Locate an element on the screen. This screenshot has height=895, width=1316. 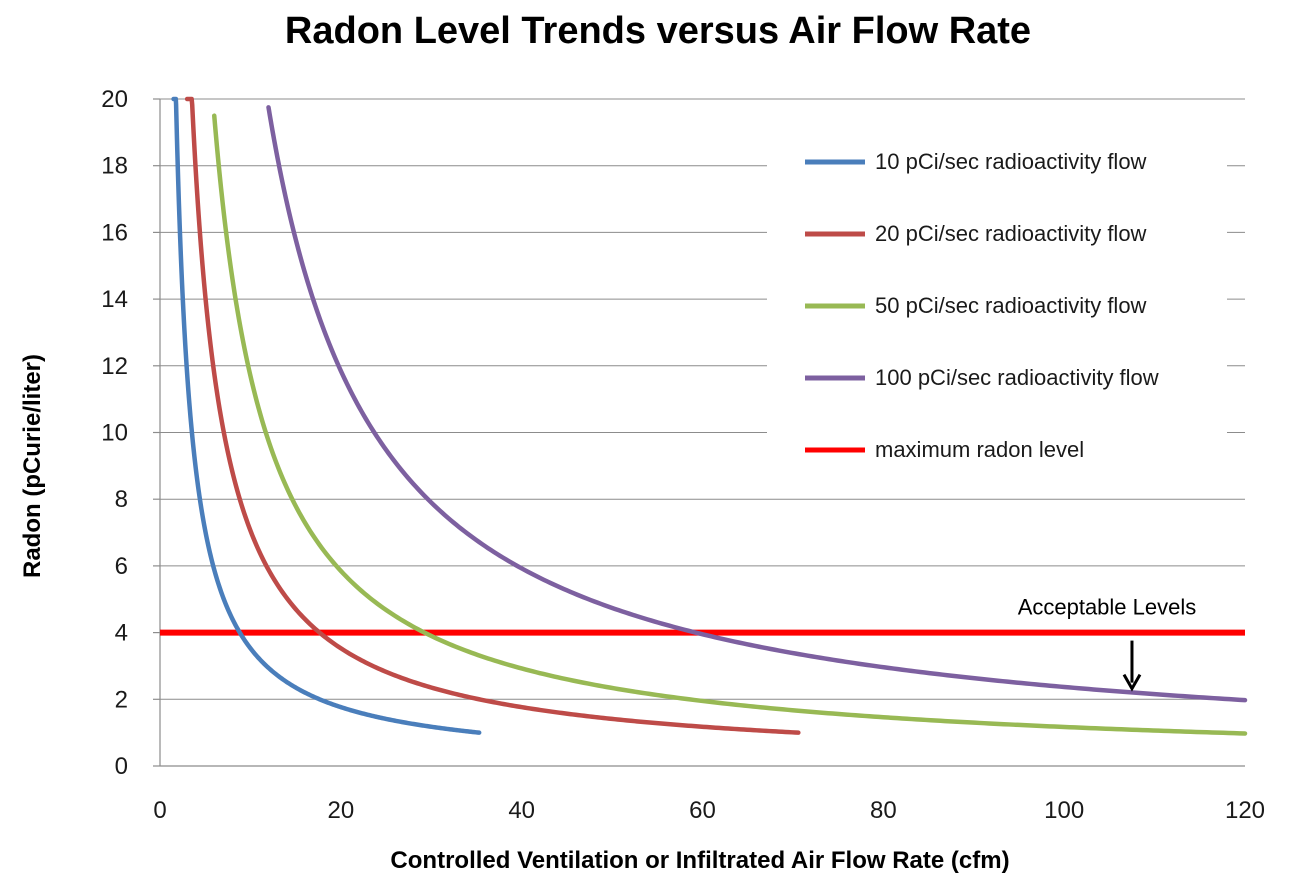
y-tick-labels: 0 2 4 6 8 10 12 14 16 18 20 is located at coordinates (114, 433).